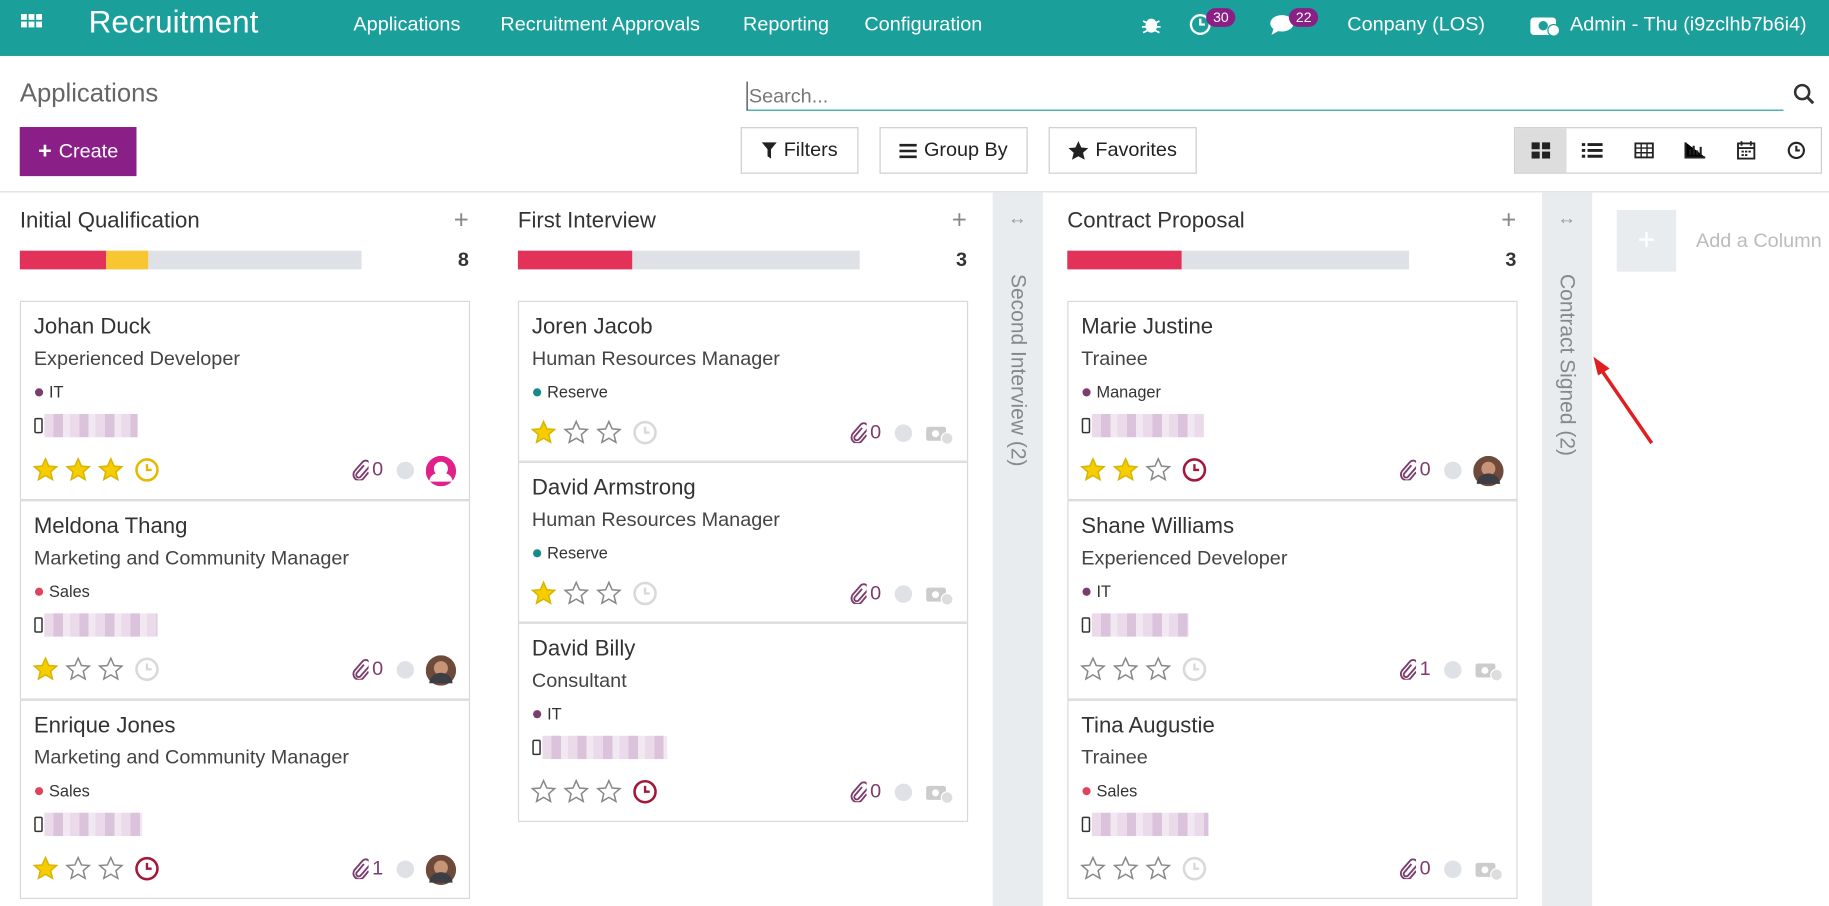 The image size is (1829, 906). I want to click on pivot-view, so click(1643, 150).